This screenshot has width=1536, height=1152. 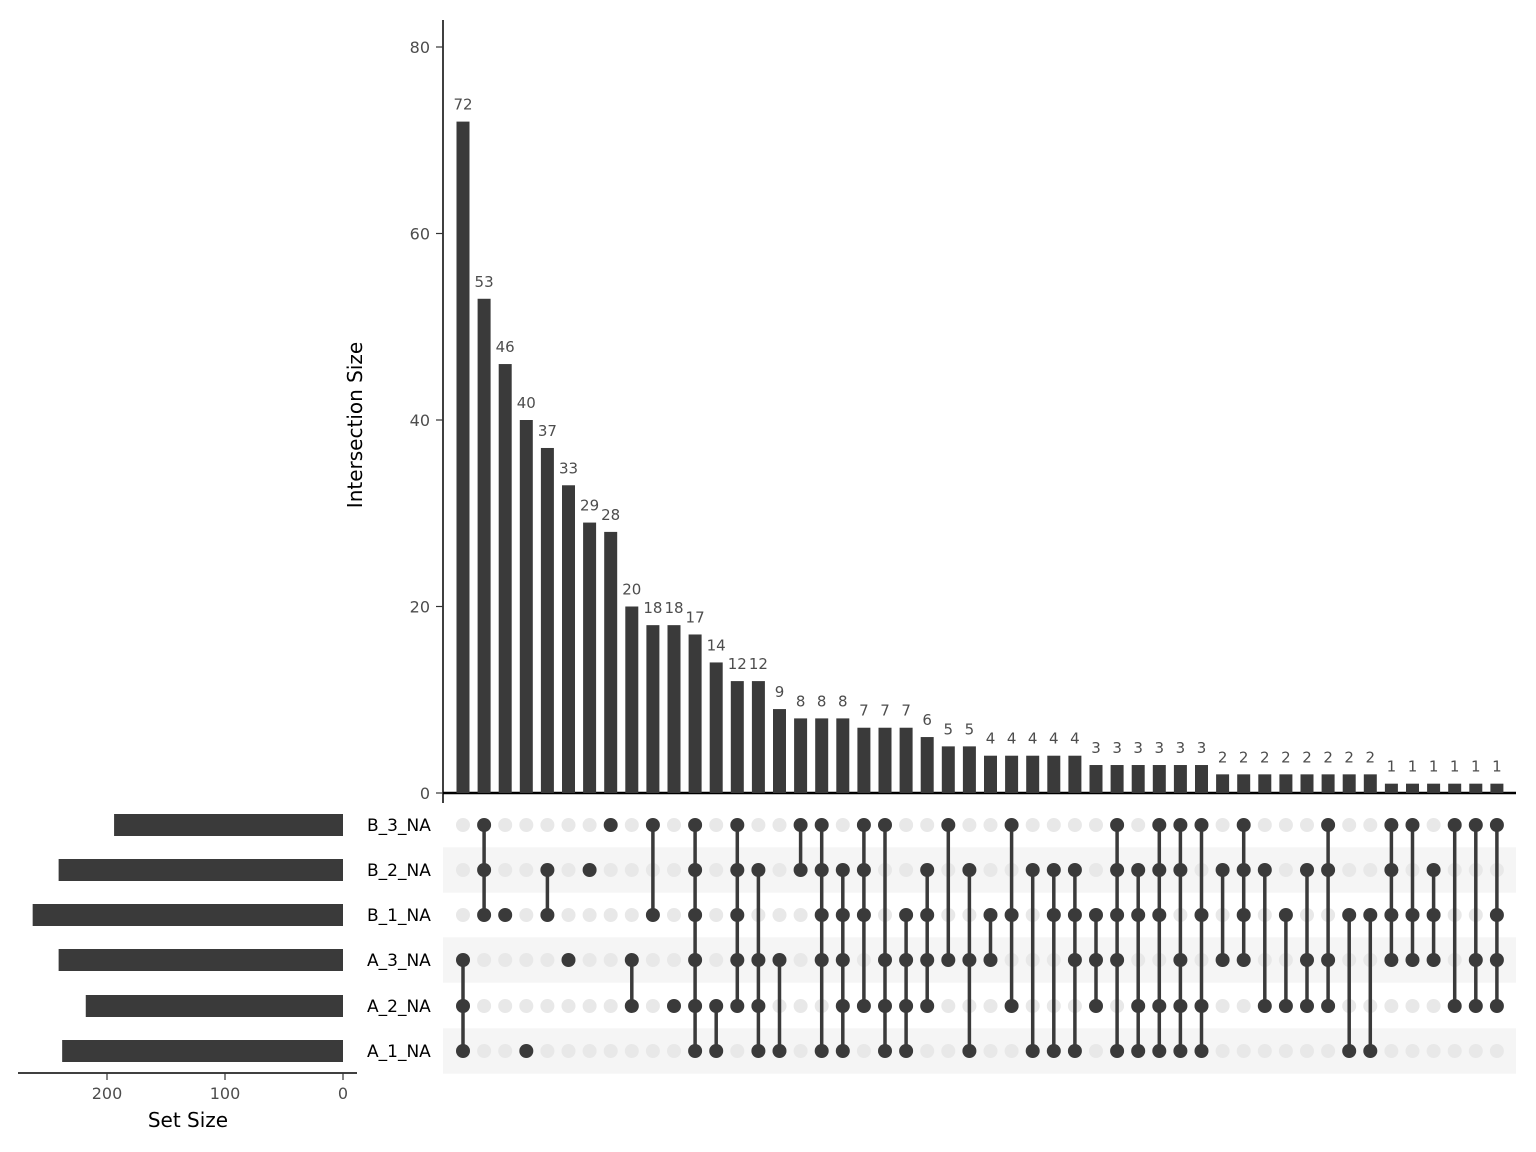 What do you see at coordinates (949, 729) in the screenshot?
I see `intersection-bar-label: 5` at bounding box center [949, 729].